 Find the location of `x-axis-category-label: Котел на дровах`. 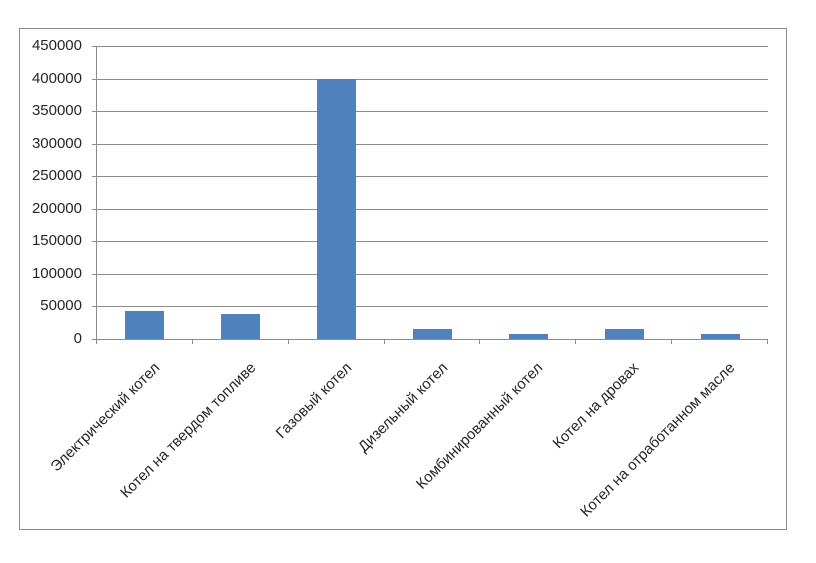

x-axis-category-label: Котел на дровах is located at coordinates (596, 405).